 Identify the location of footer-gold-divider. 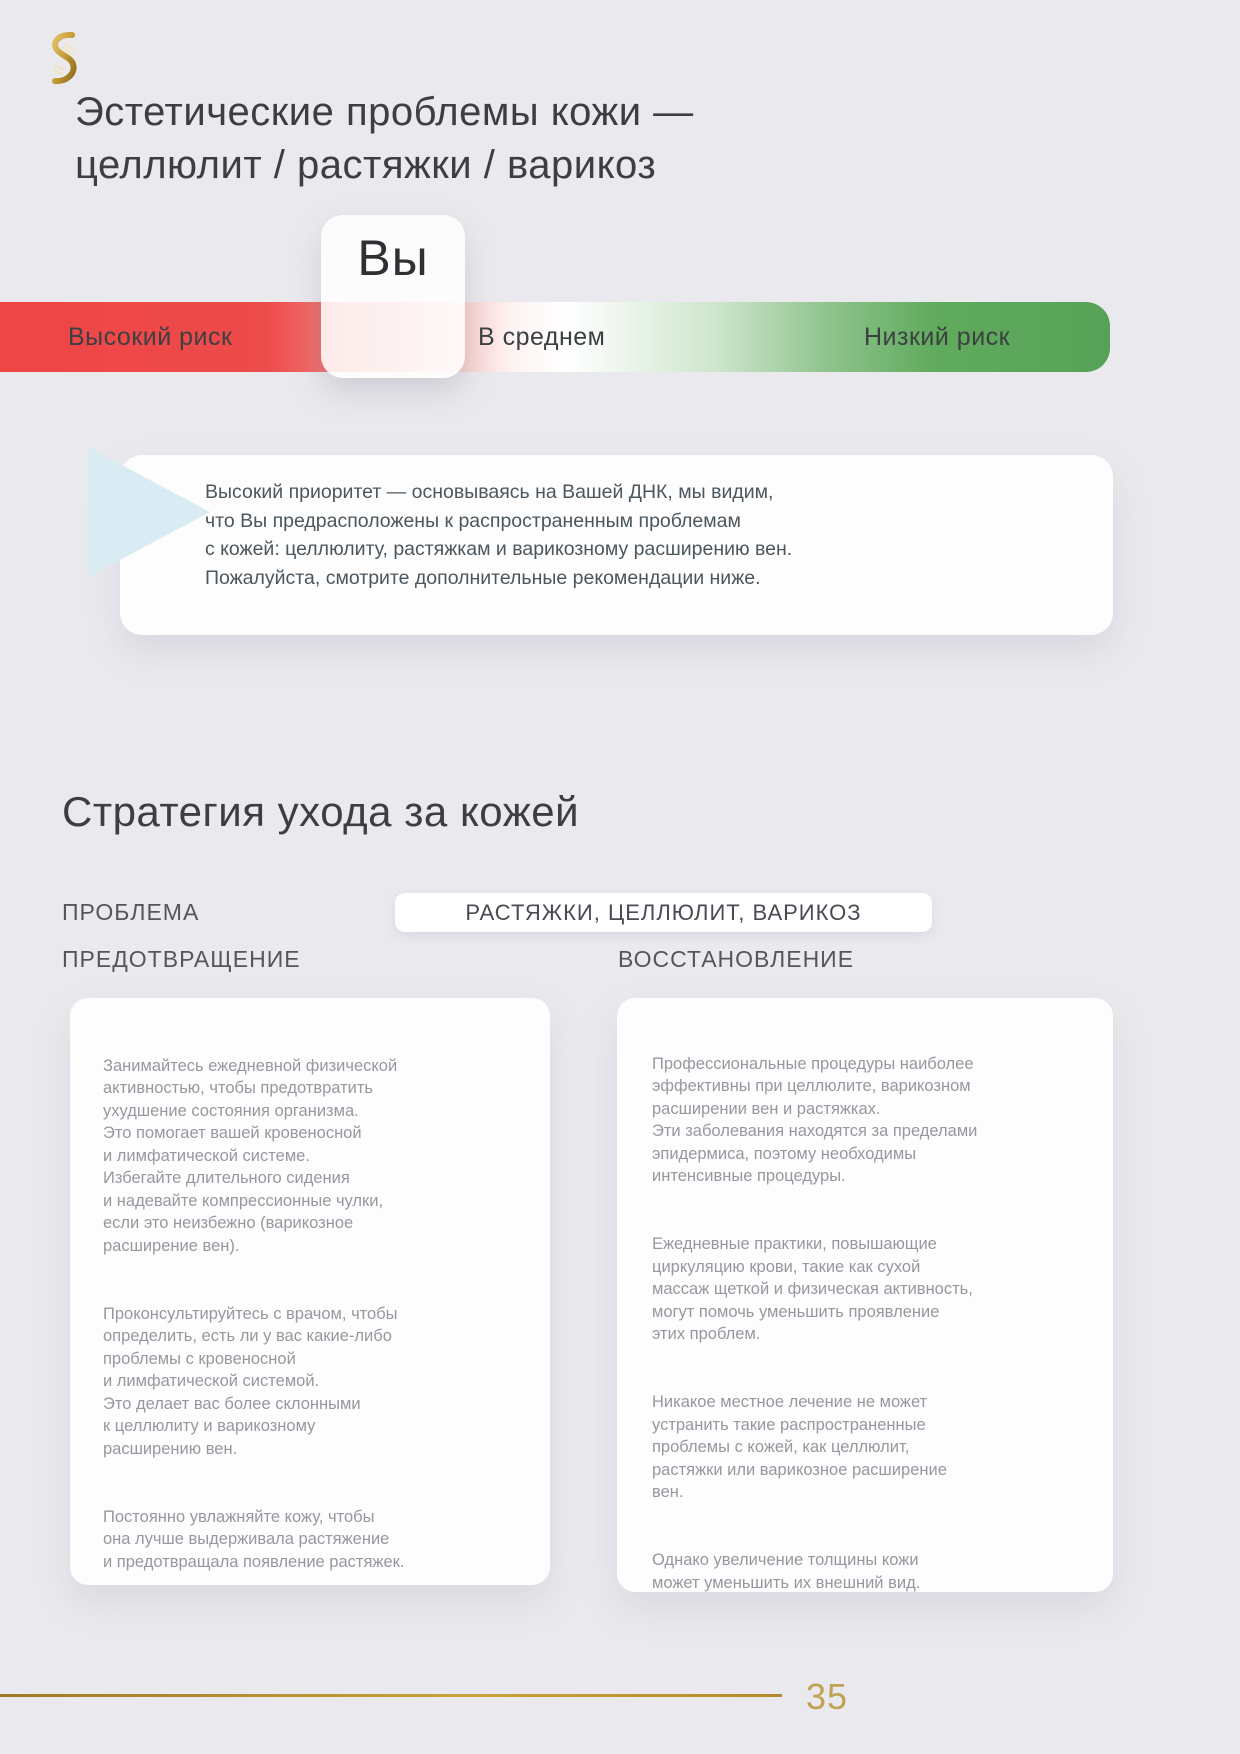
(391, 1695).